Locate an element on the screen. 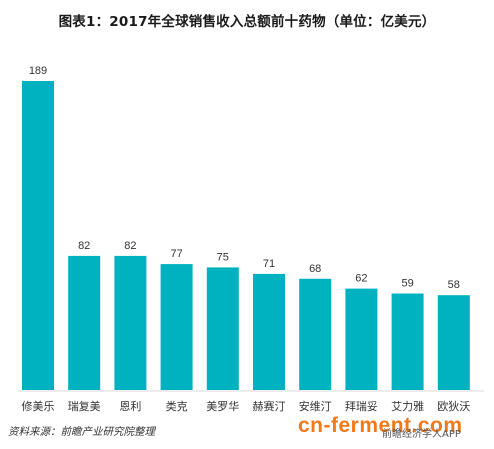  category-label-3: 恩利 is located at coordinates (130, 406).